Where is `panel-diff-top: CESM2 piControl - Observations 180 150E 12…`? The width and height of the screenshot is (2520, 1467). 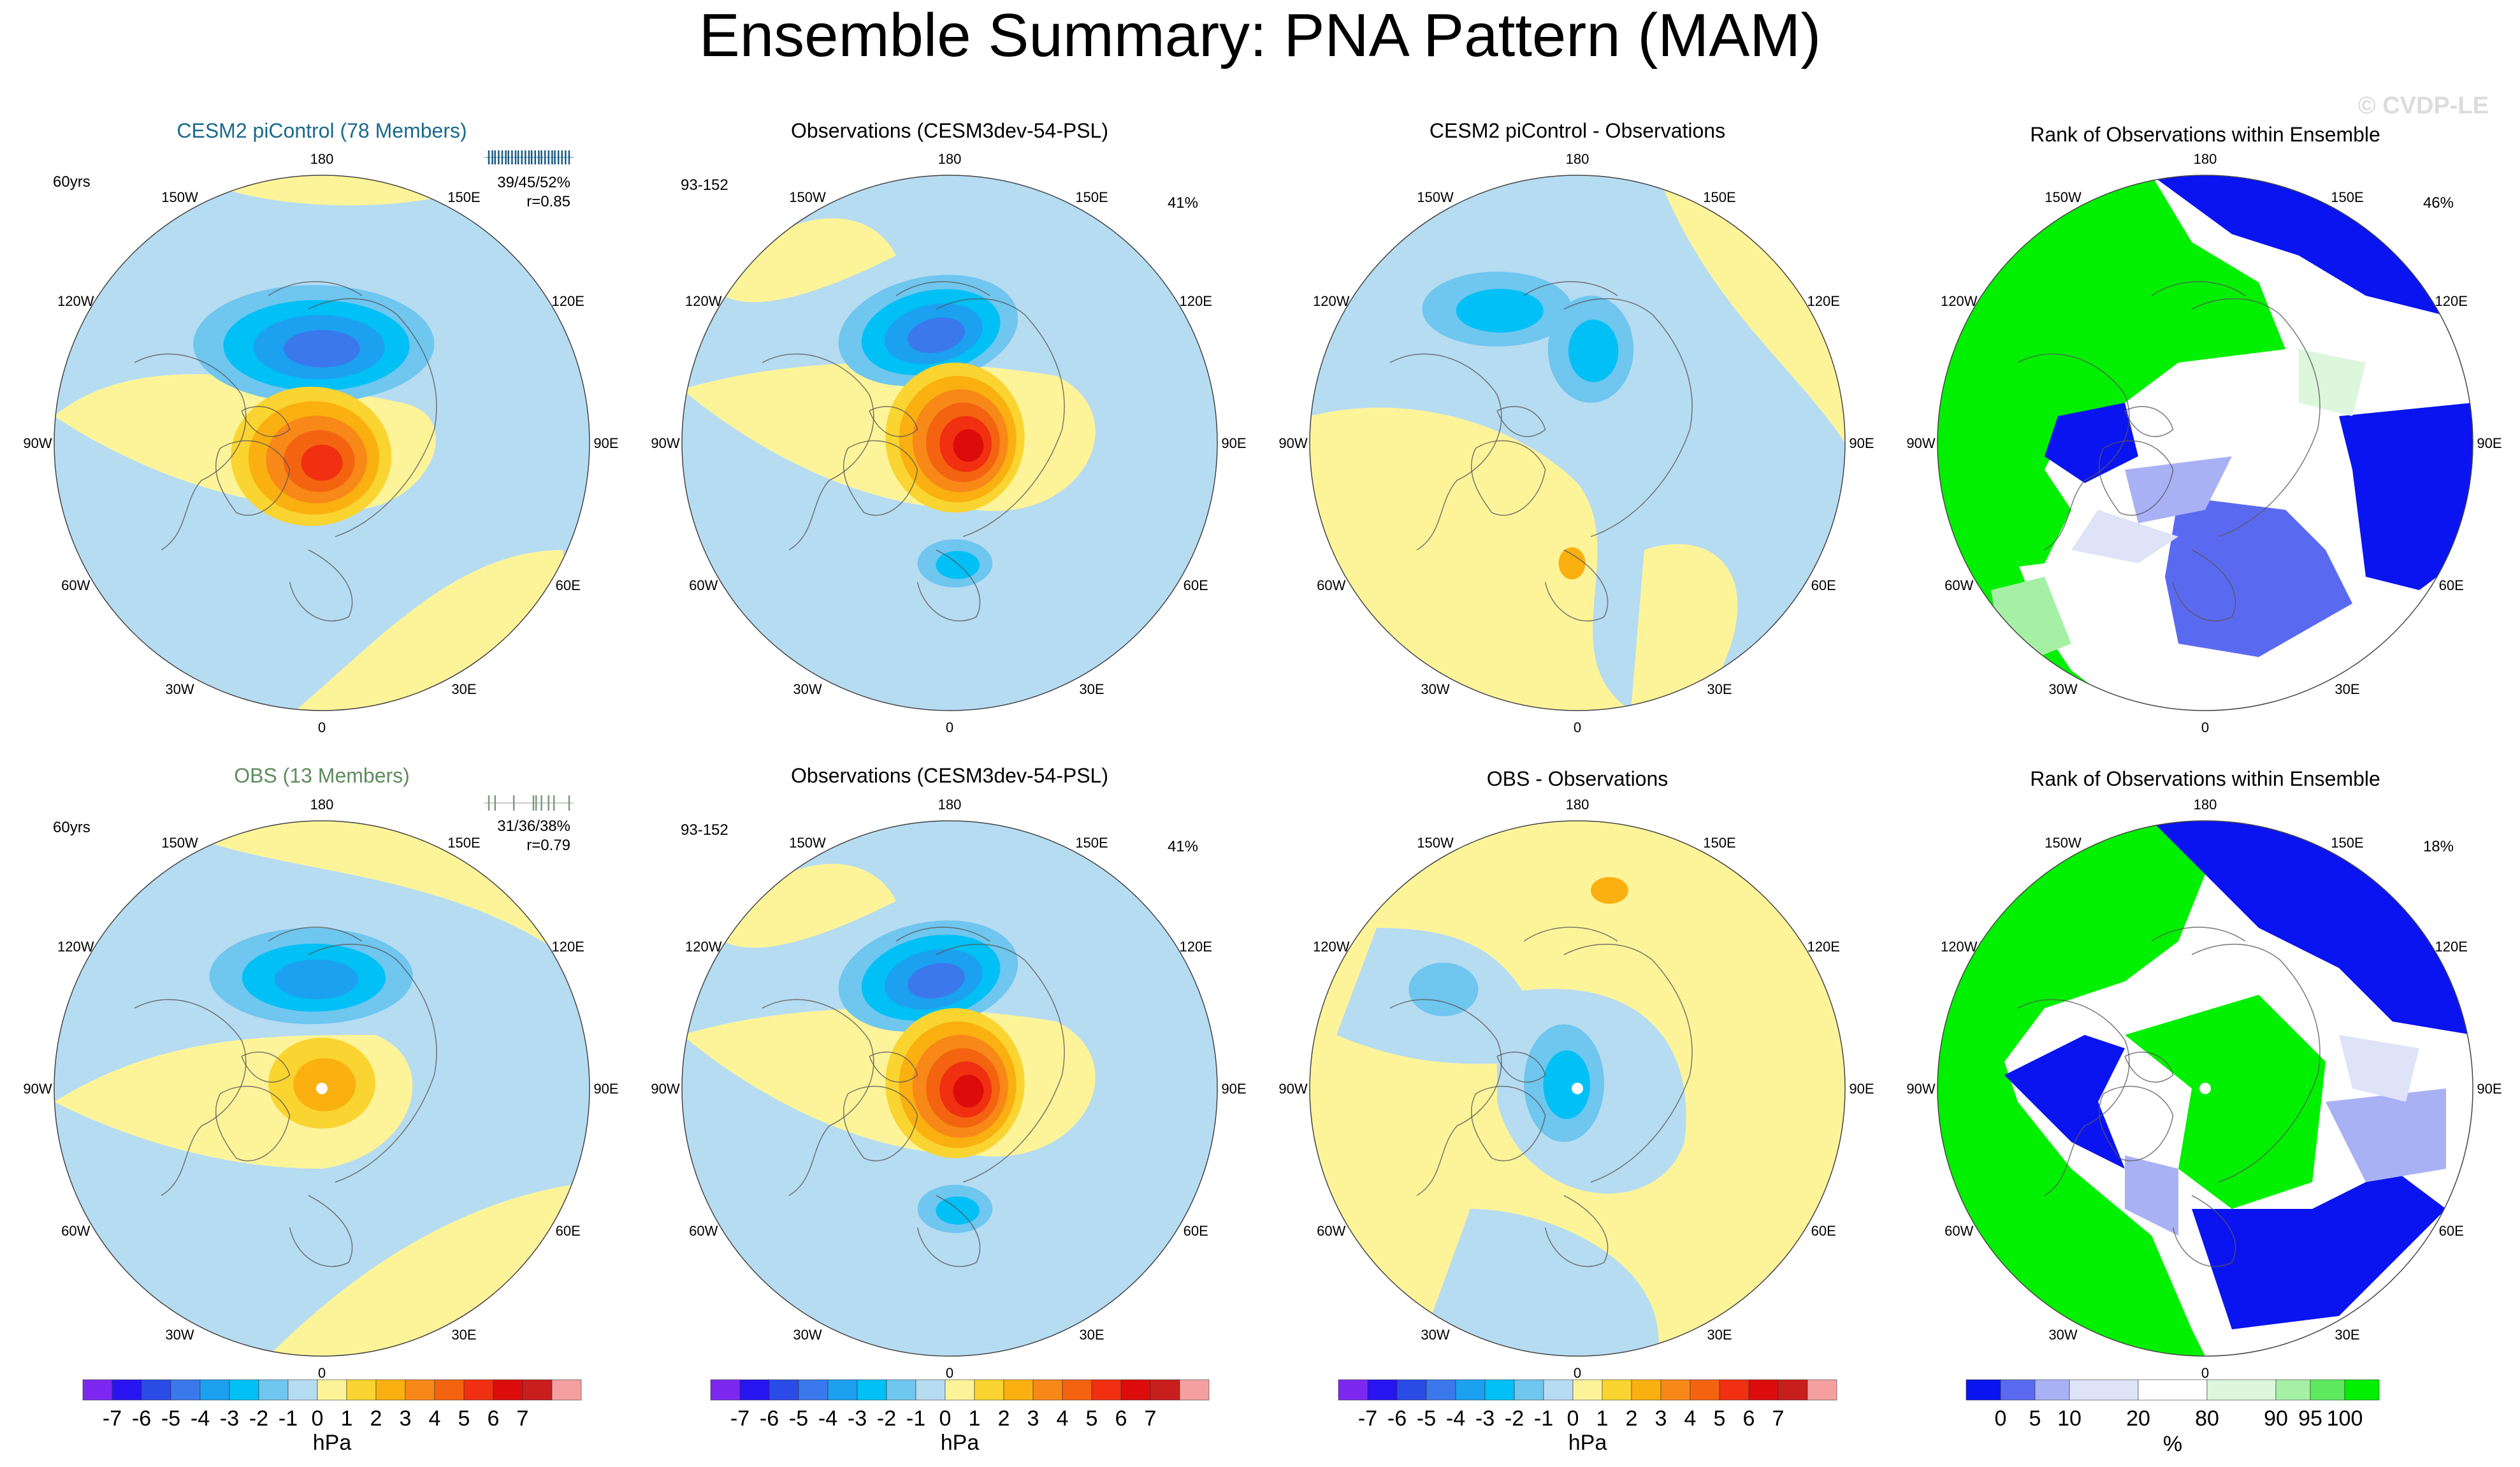
panel-diff-top: CESM2 piControl - Observations 180 150E 12… is located at coordinates (1576, 427).